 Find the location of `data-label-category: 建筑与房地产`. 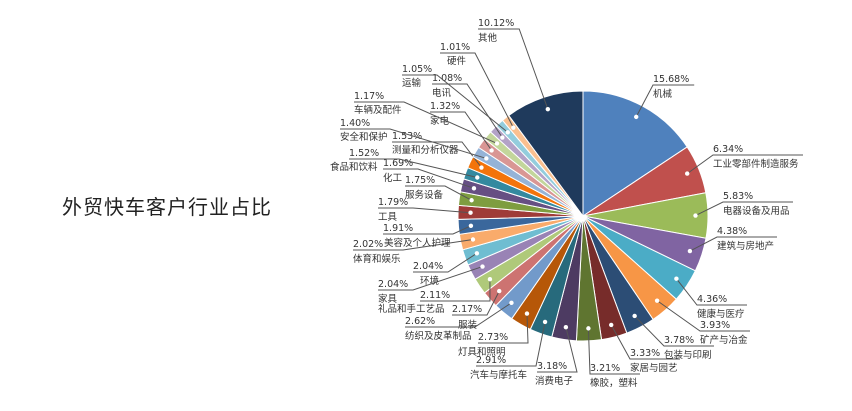

data-label-category: 建筑与房地产 is located at coordinates (745, 246).